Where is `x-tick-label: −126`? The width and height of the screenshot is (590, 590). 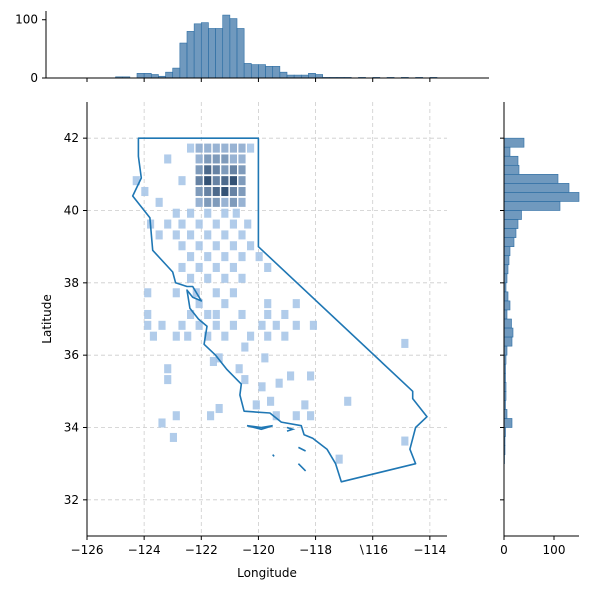 x-tick-label: −126 is located at coordinates (87, 550).